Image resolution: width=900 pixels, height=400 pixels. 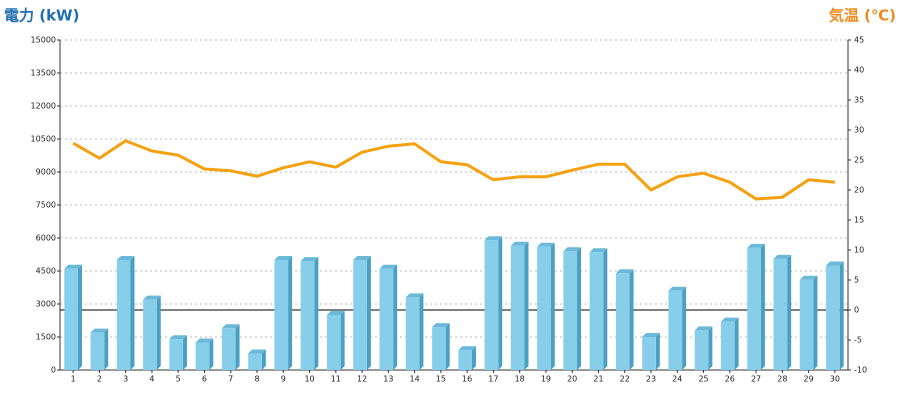 What do you see at coordinates (99, 379) in the screenshot?
I see `x-tick-label: 2` at bounding box center [99, 379].